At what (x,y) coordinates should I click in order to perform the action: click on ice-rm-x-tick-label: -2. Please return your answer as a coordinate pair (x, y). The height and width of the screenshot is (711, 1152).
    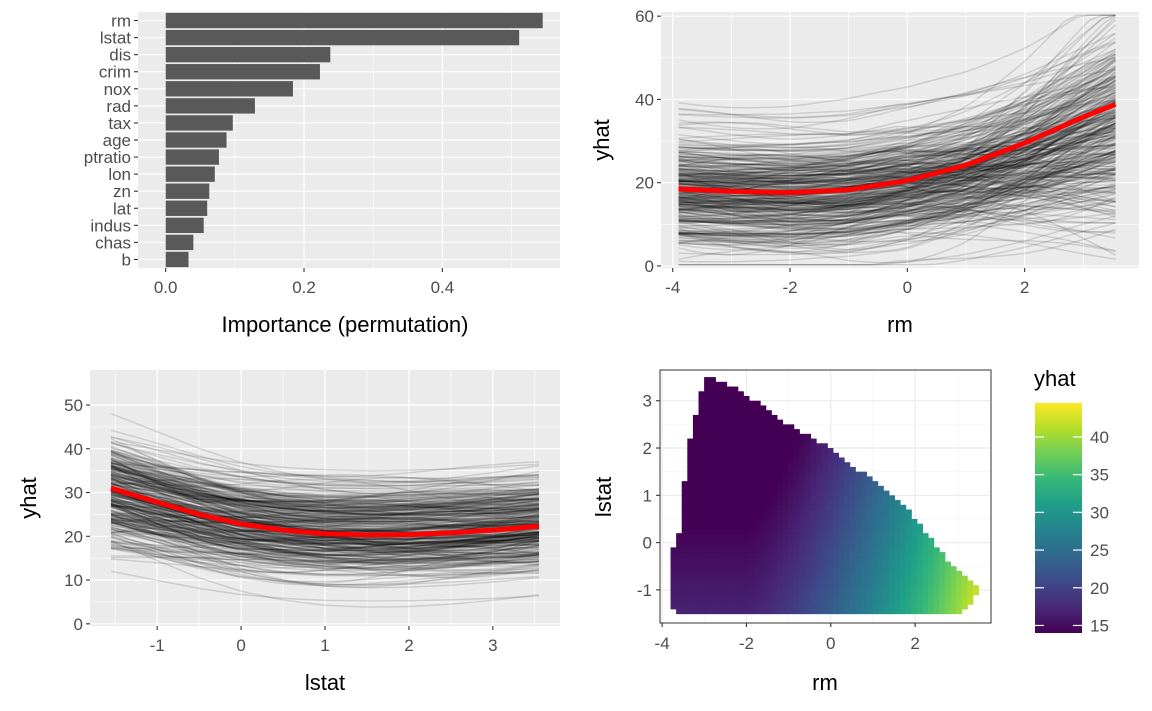
    Looking at the image, I should click on (789, 287).